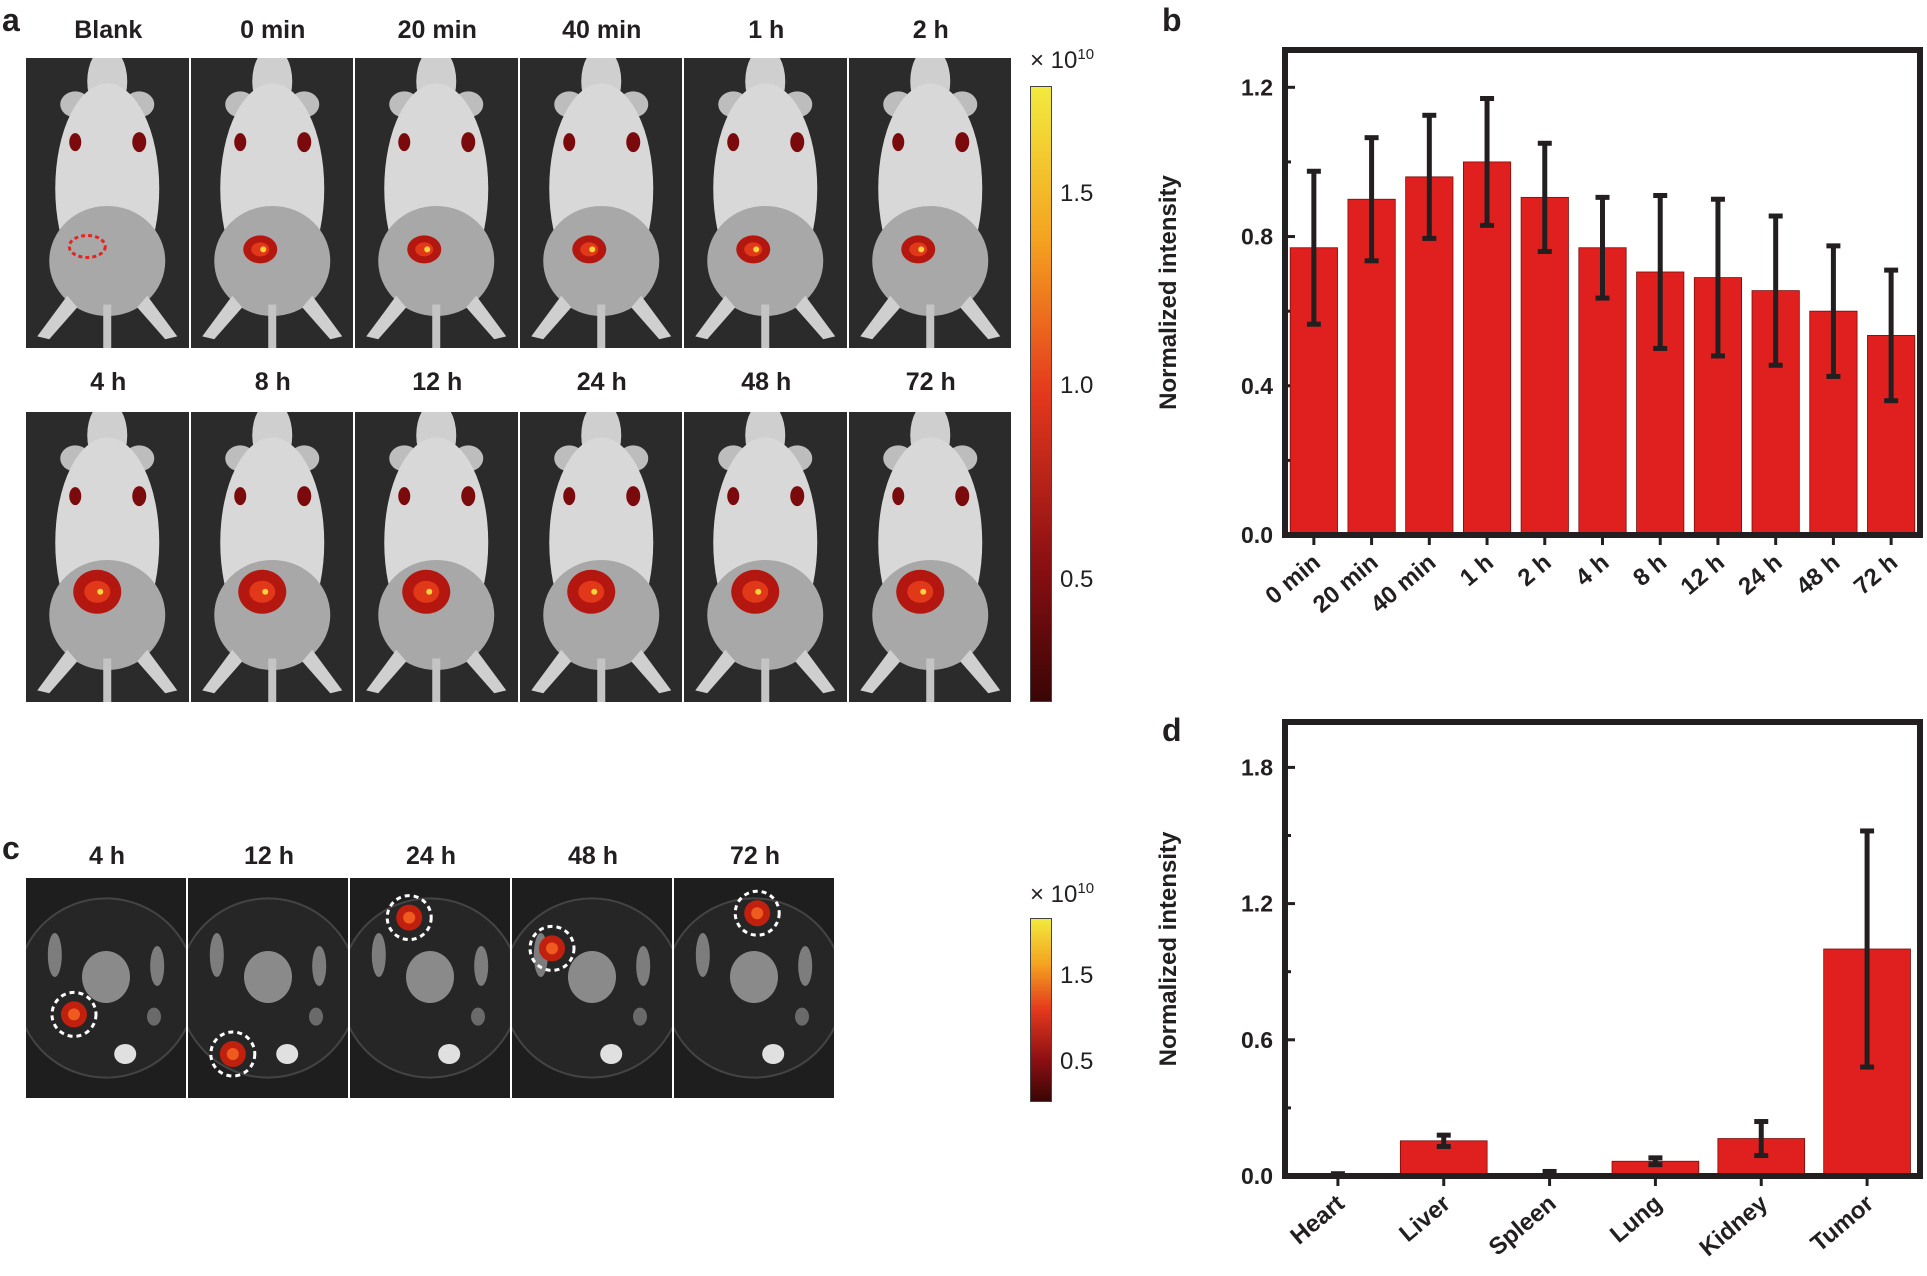 The width and height of the screenshot is (1927, 1276). I want to click on panel-c-title: 4 h, so click(107, 856).